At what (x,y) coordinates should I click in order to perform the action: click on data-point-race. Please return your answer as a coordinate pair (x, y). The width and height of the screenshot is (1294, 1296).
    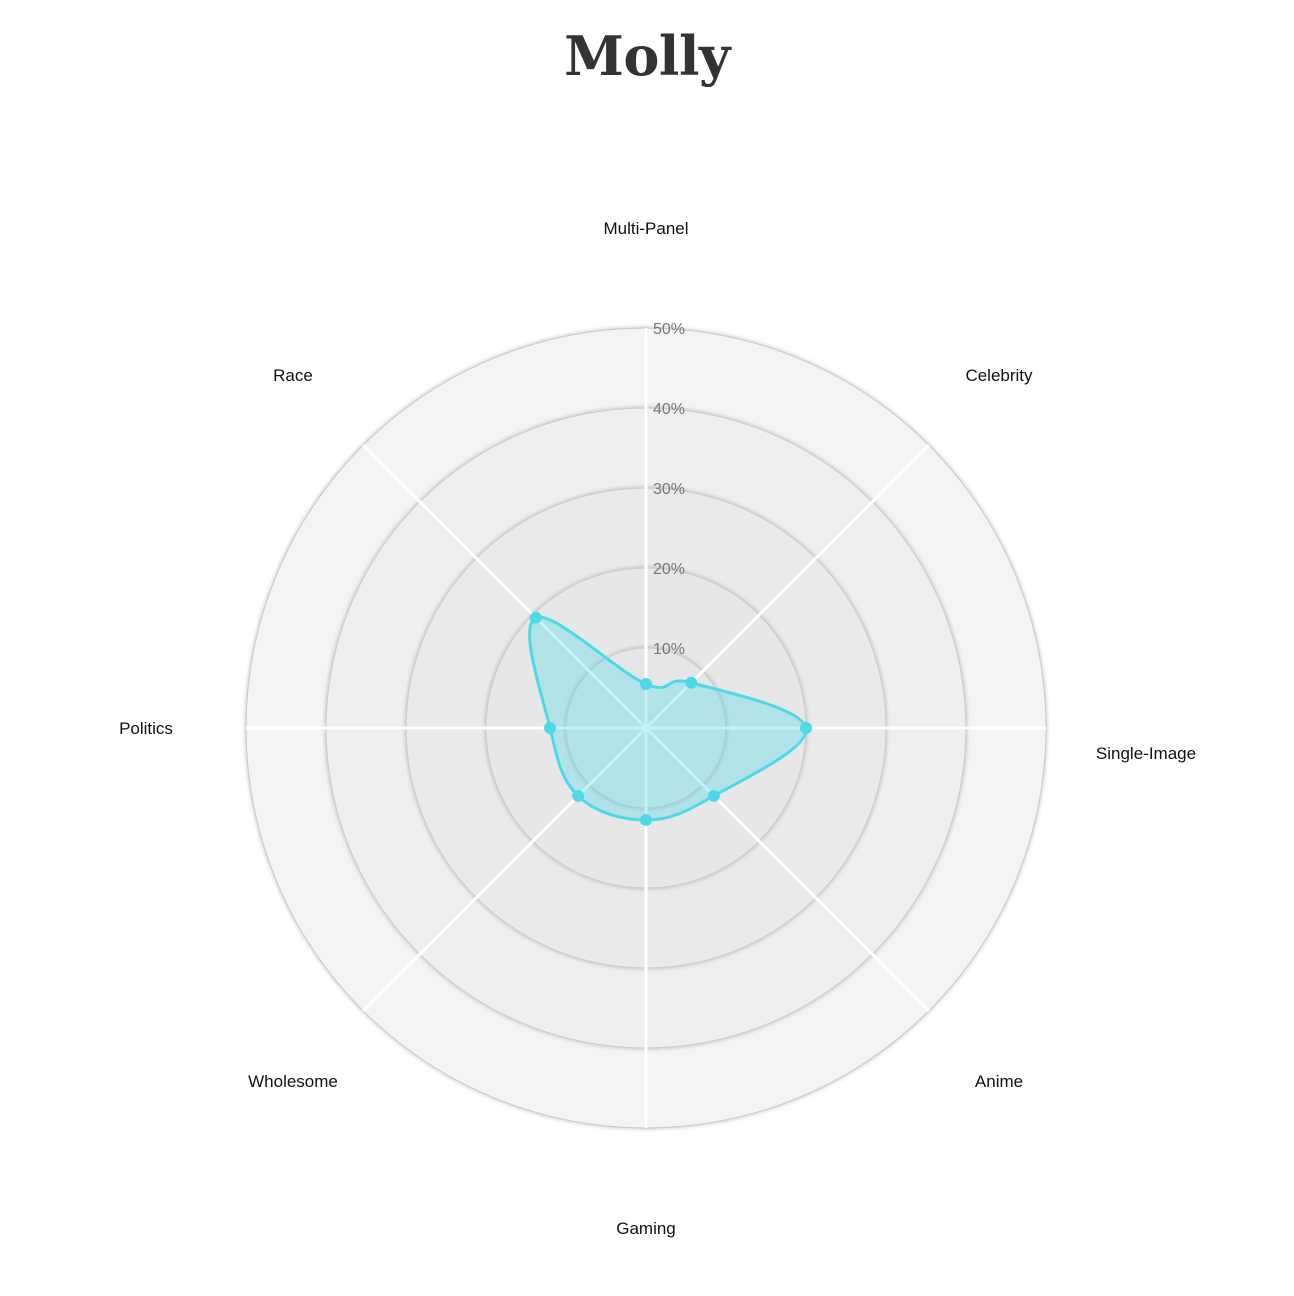
    Looking at the image, I should click on (535, 617).